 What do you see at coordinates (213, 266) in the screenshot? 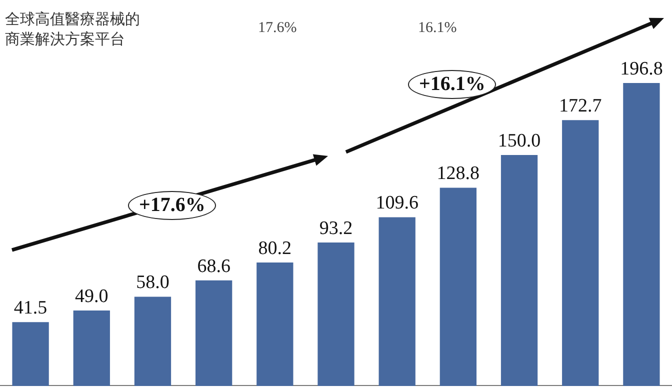
I see `data-label: 68.6` at bounding box center [213, 266].